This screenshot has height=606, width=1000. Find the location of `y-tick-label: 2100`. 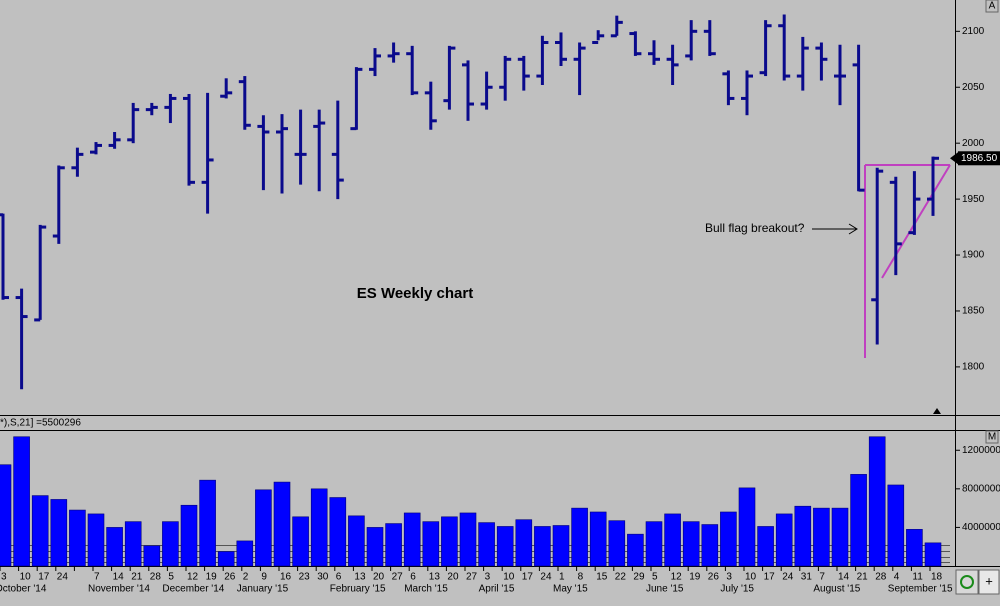

y-tick-label: 2100 is located at coordinates (973, 31).